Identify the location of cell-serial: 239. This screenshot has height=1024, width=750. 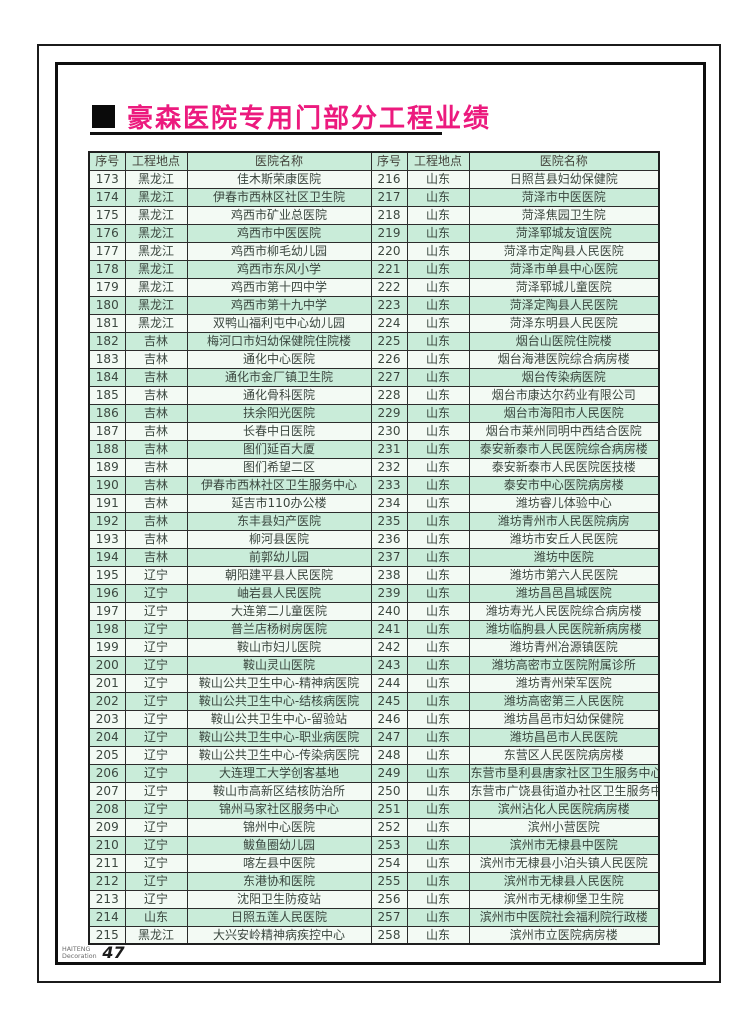
(389, 593).